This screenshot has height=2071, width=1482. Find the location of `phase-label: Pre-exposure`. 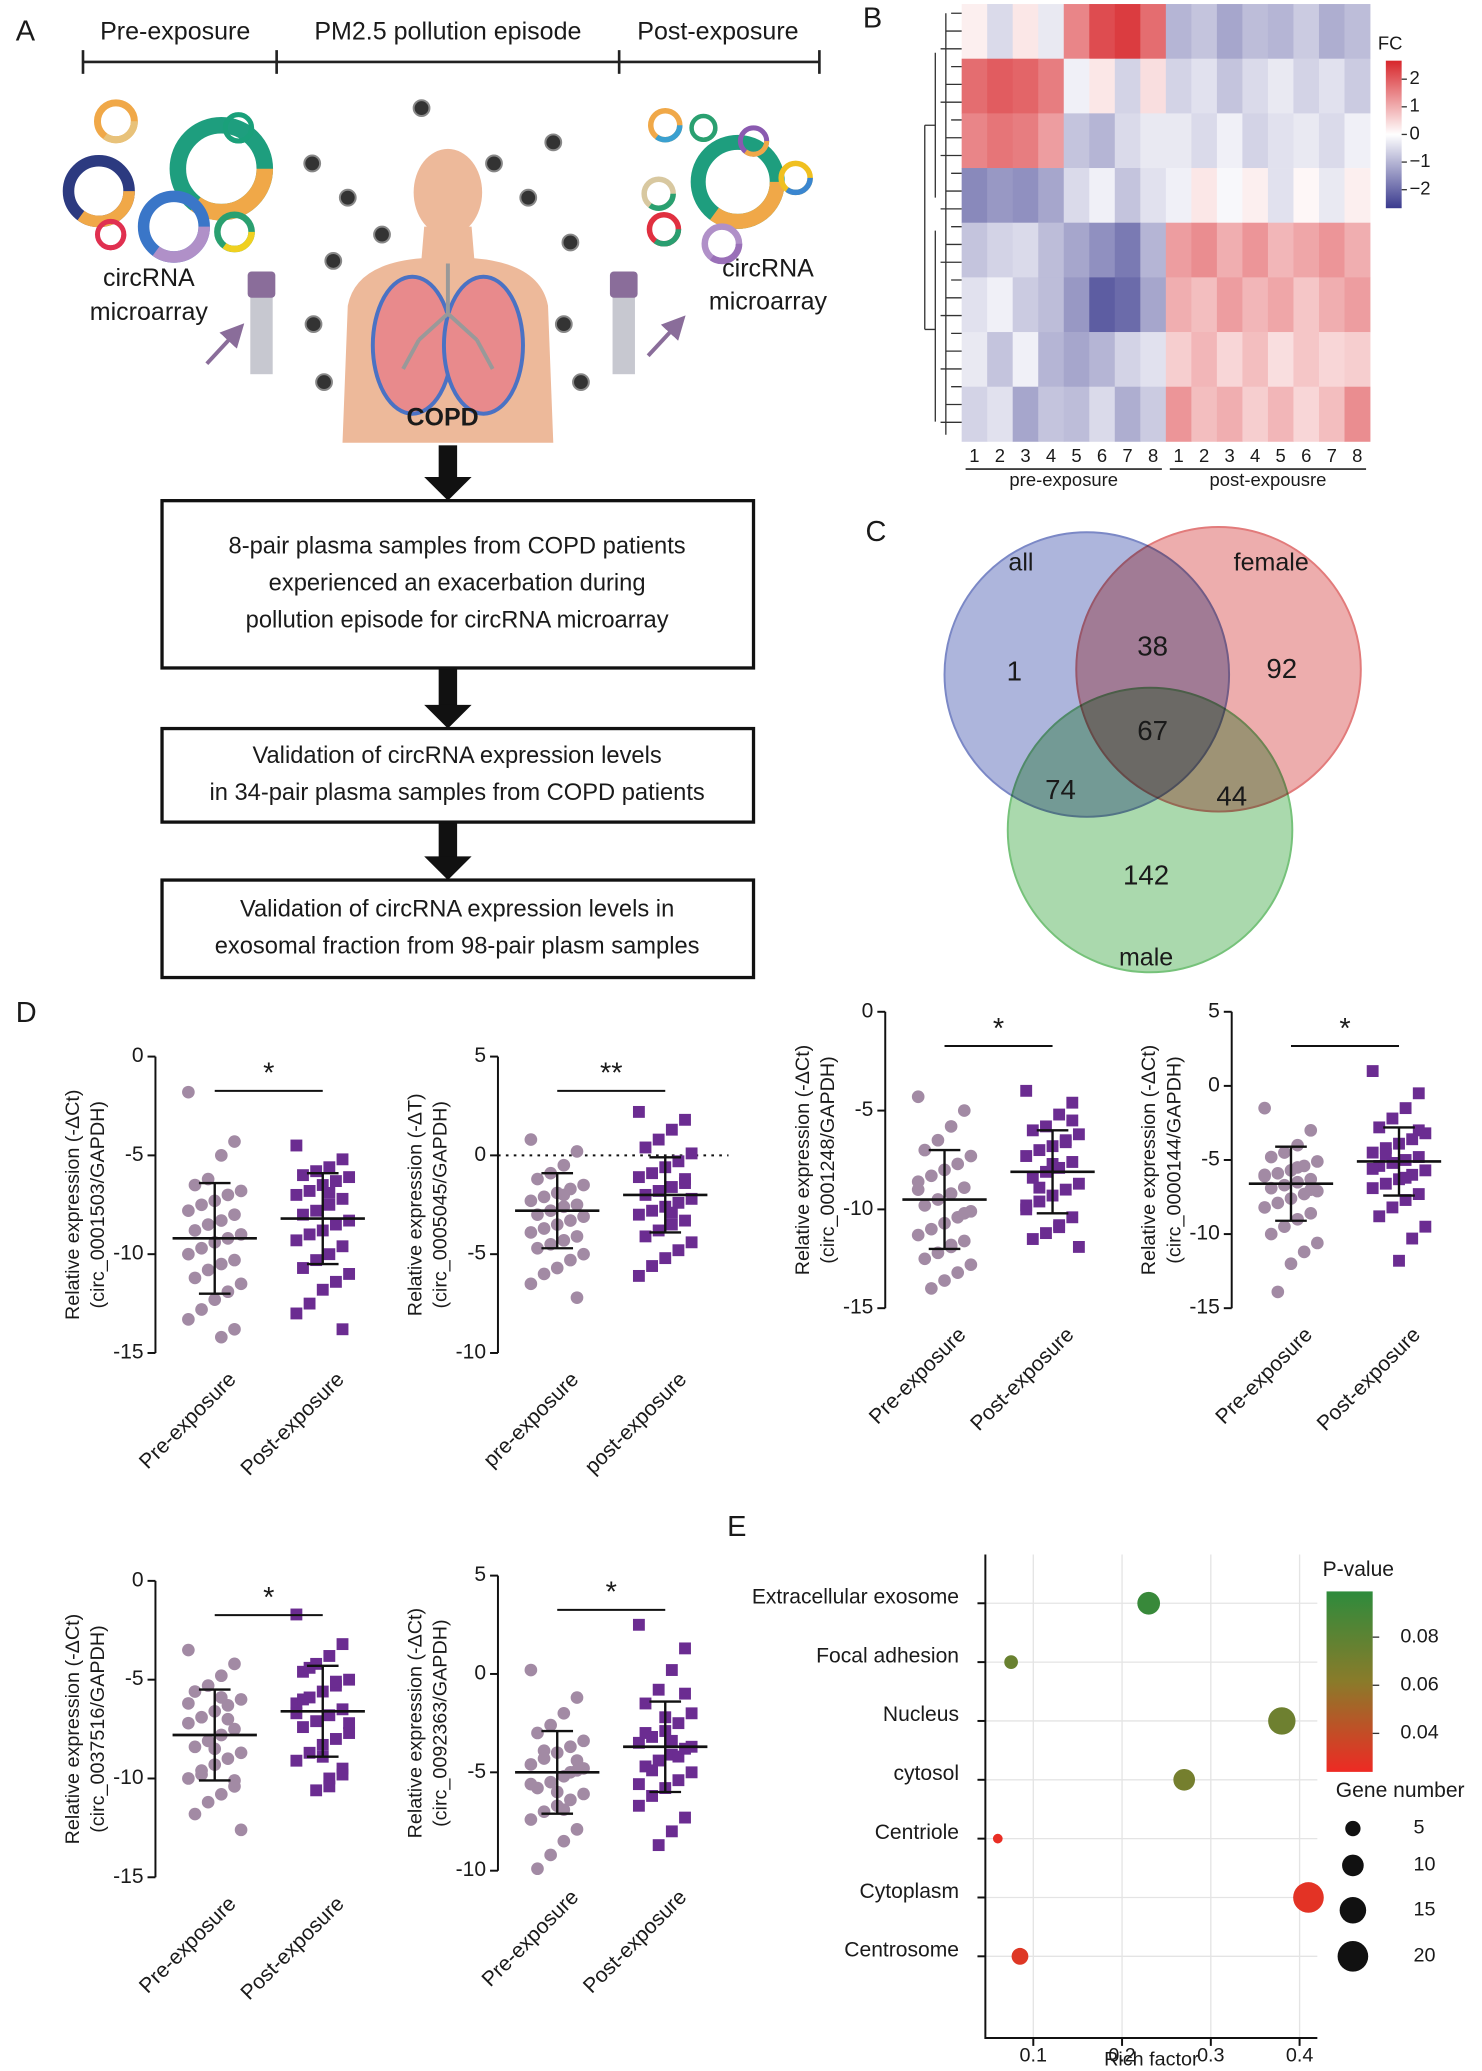

phase-label: Pre-exposure is located at coordinates (175, 32).